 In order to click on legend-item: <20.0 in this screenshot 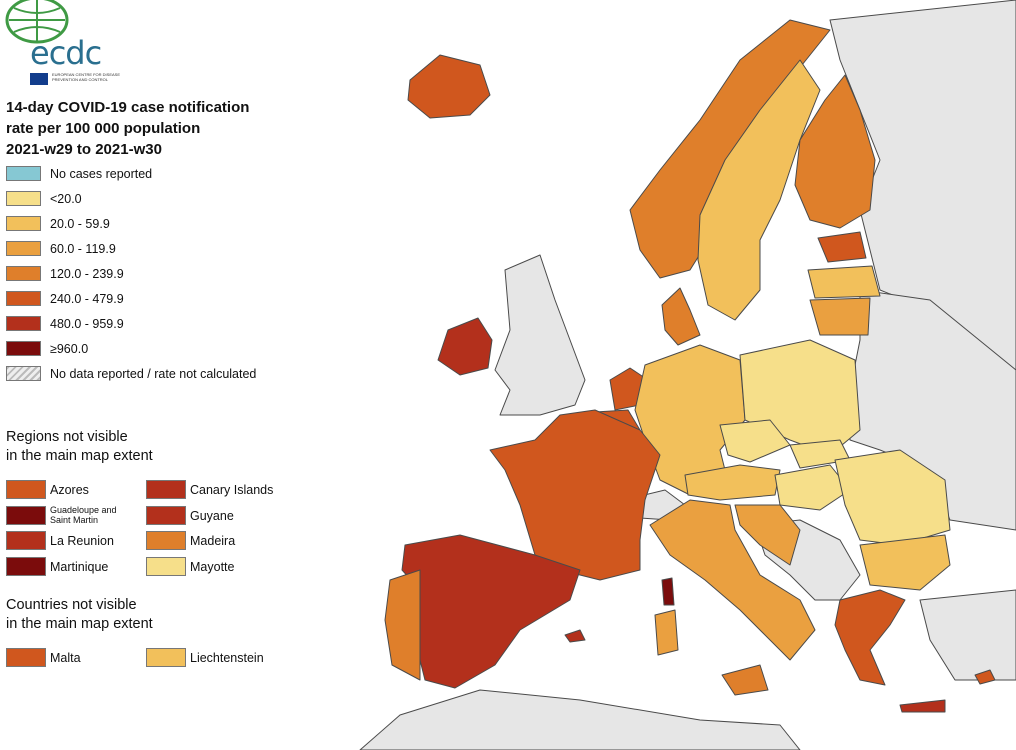, I will do `click(156, 199)`.